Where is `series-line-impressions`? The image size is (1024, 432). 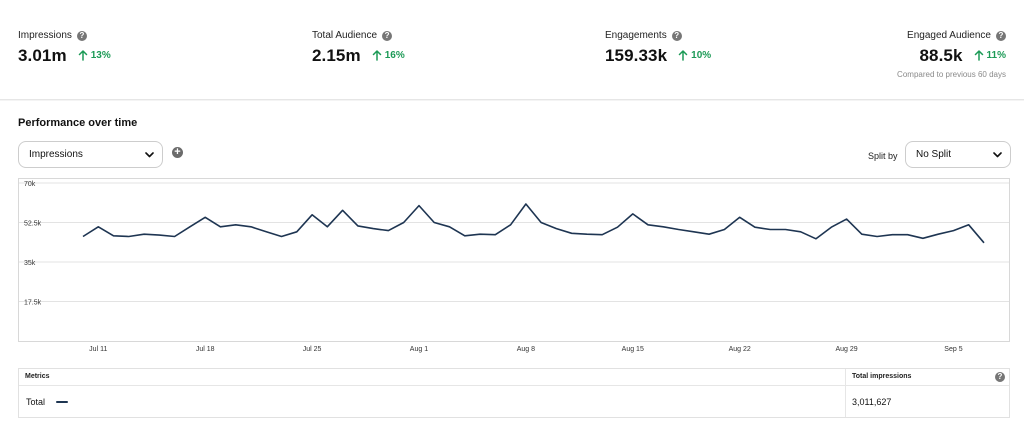 series-line-impressions is located at coordinates (533, 223).